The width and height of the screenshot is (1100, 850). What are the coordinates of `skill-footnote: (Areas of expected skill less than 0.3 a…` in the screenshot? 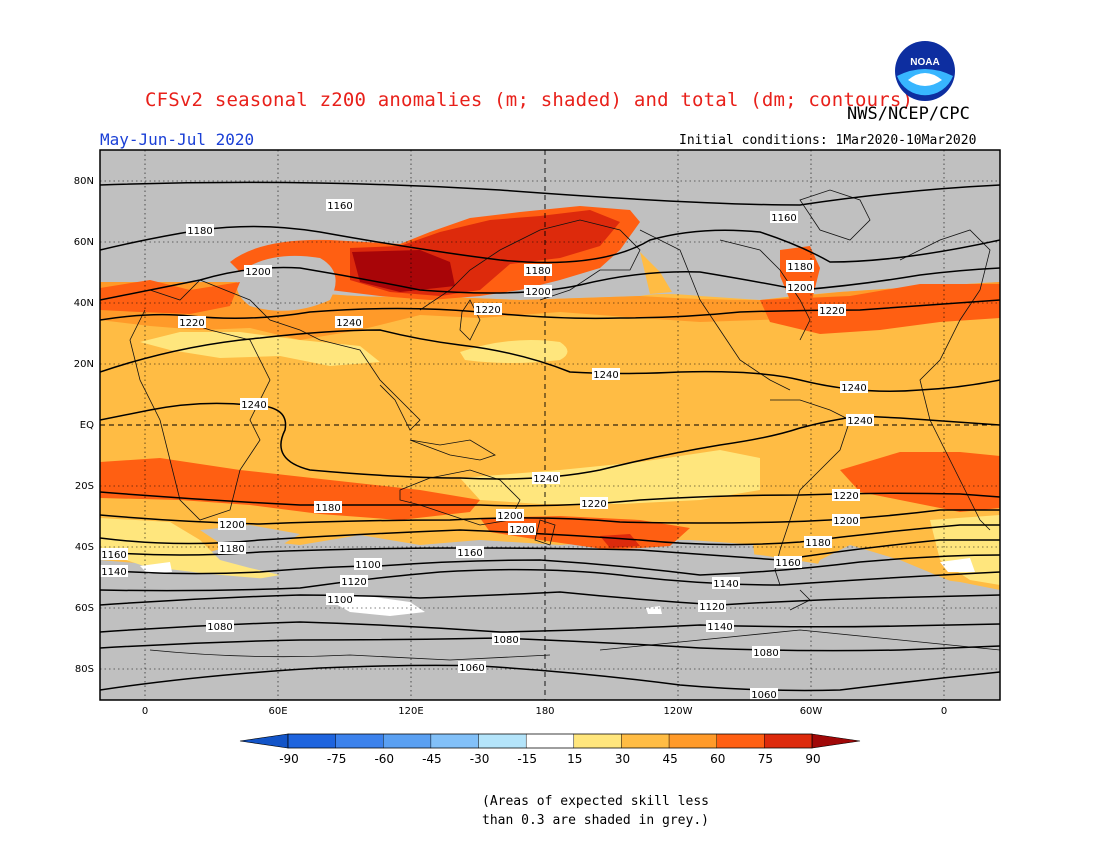 It's located at (595, 811).